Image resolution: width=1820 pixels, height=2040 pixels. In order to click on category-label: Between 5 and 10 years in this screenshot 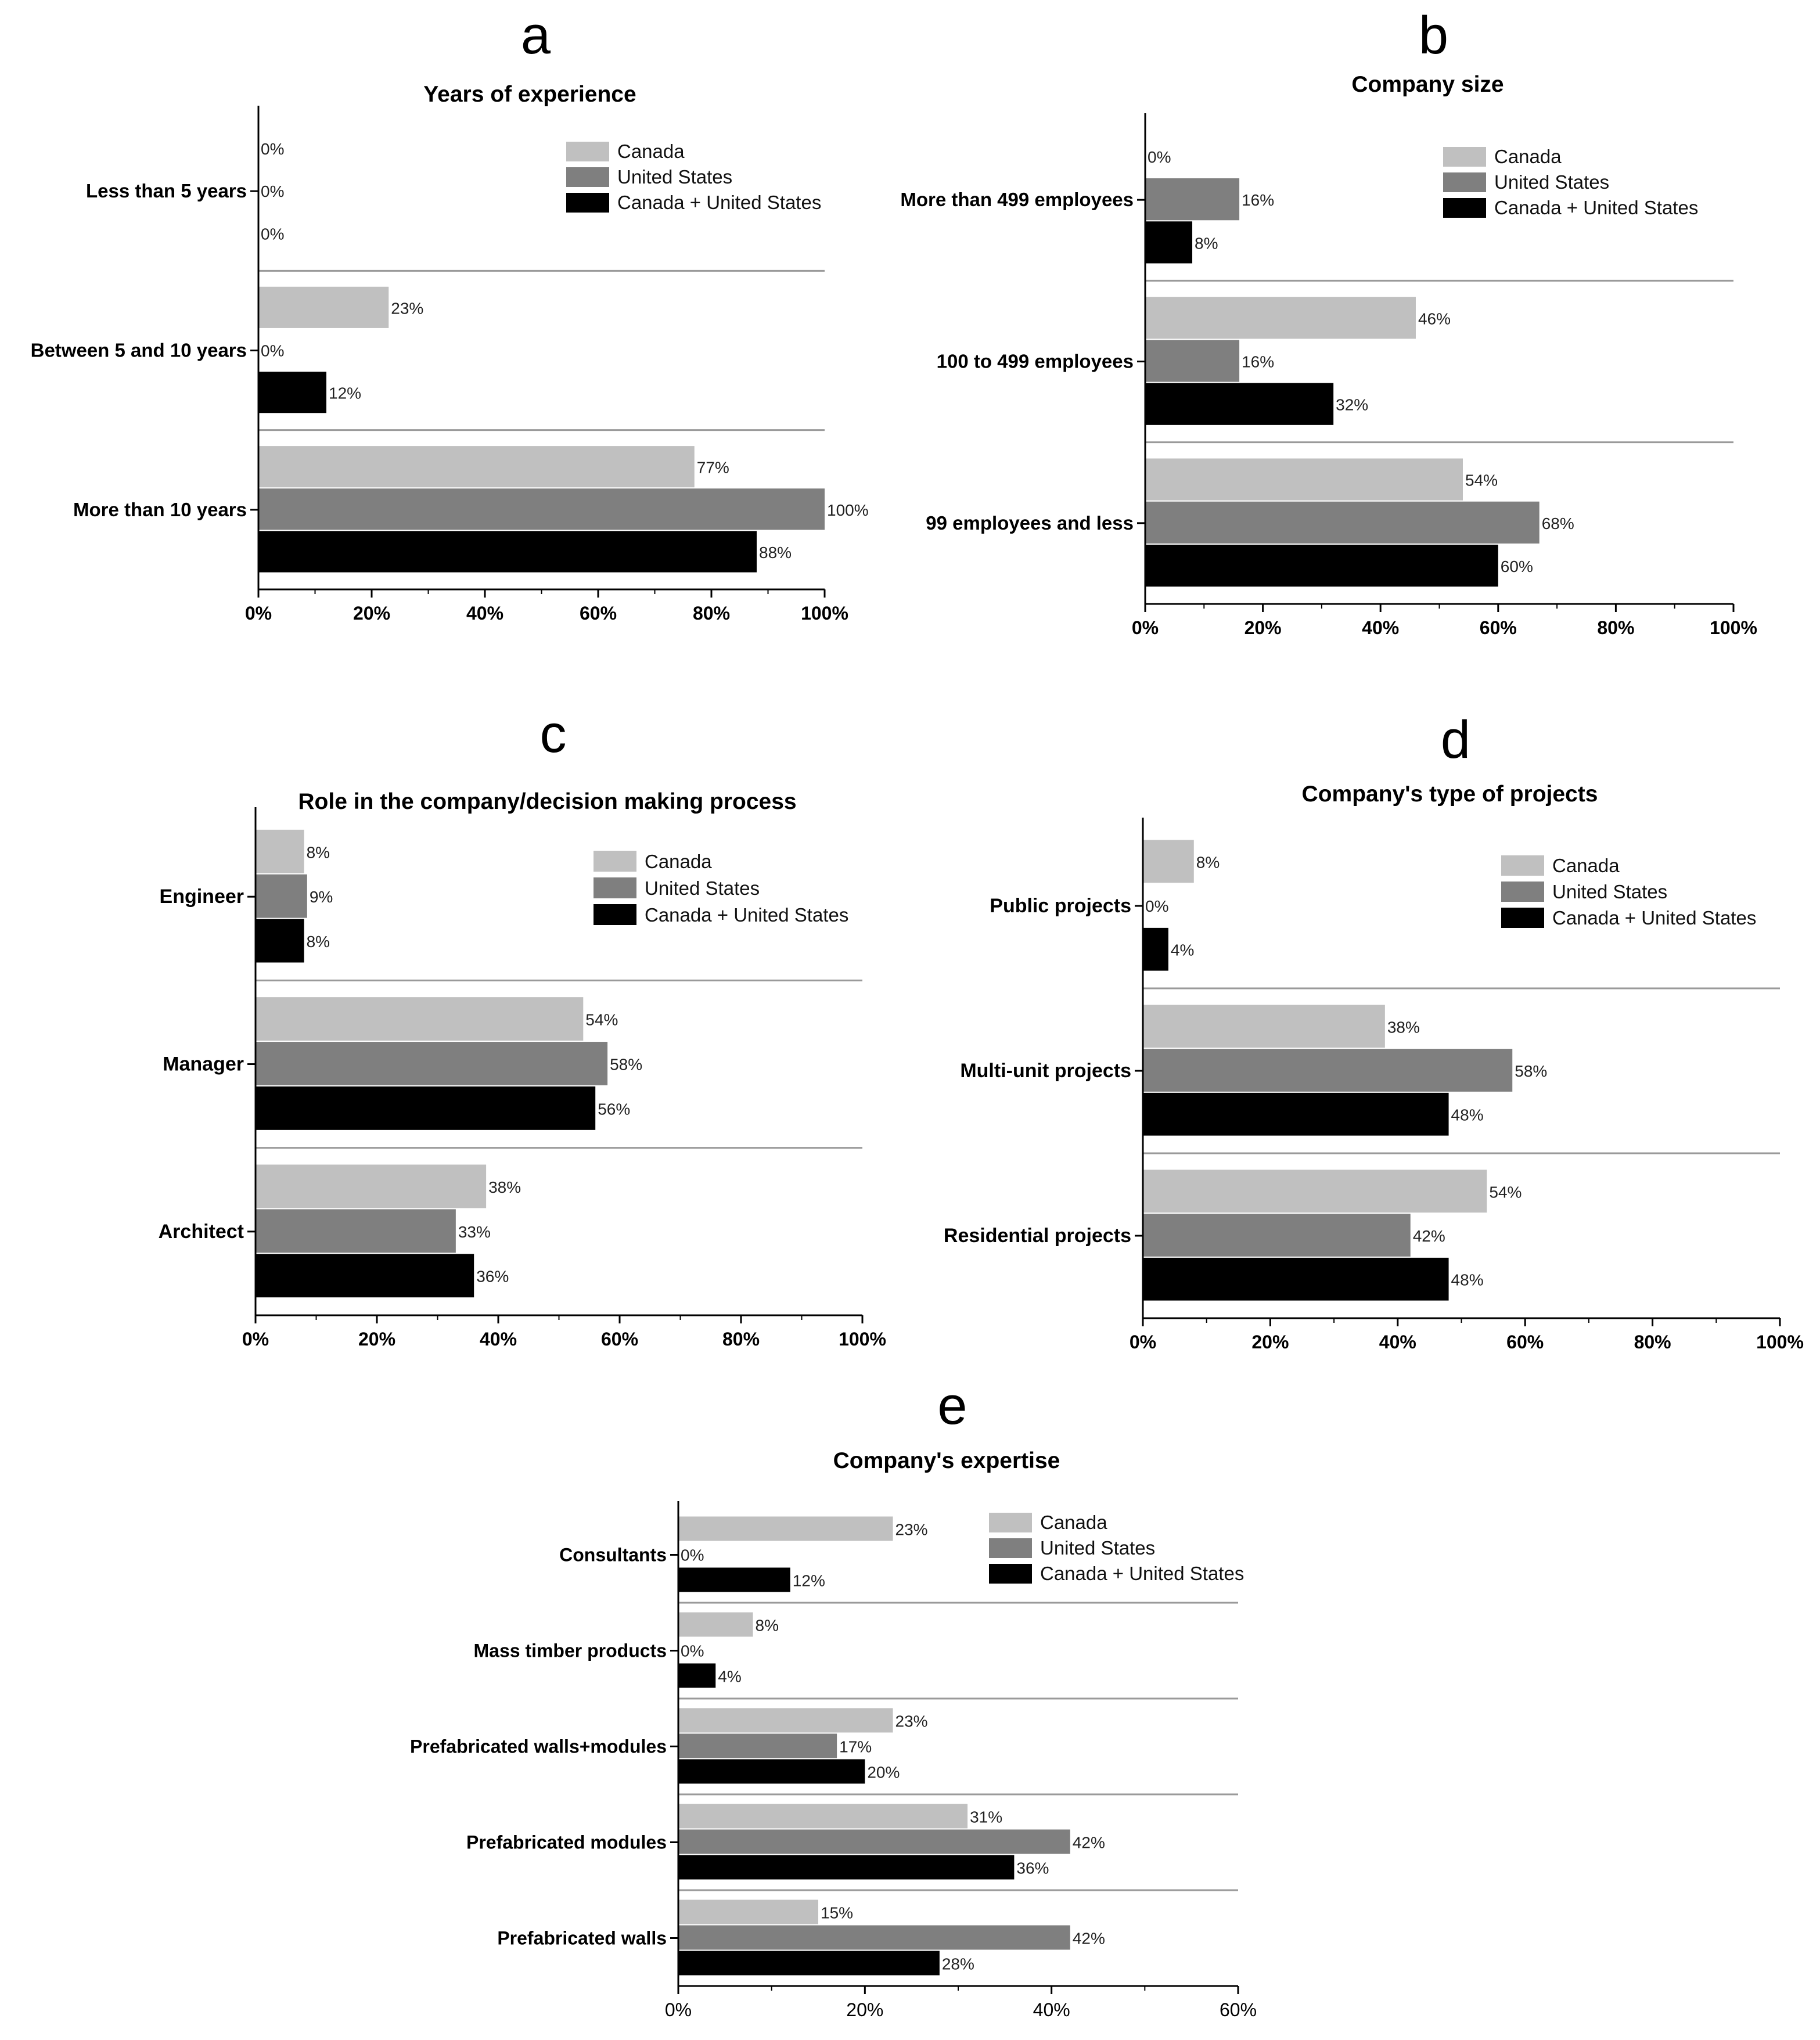, I will do `click(139, 350)`.